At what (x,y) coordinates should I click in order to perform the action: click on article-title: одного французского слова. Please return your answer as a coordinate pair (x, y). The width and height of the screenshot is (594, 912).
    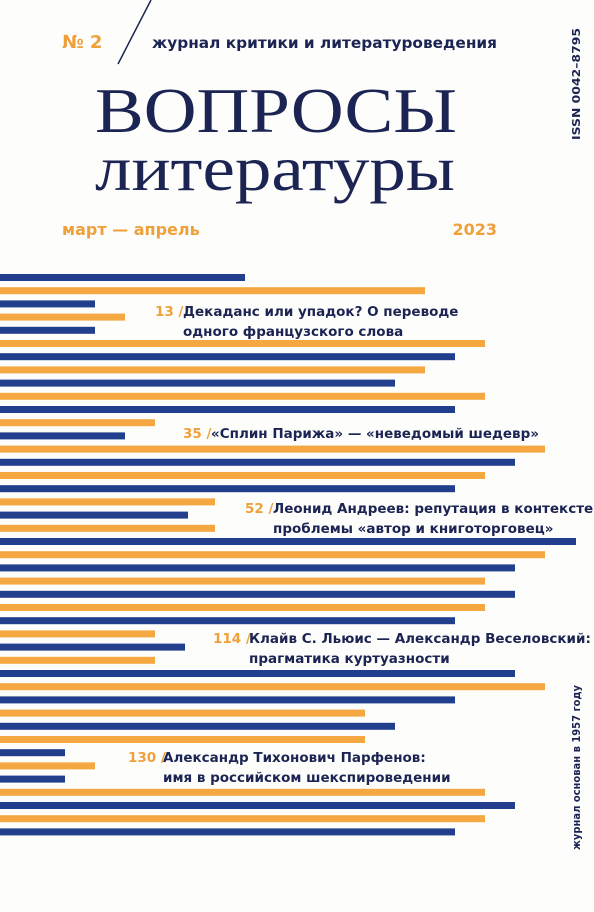
    Looking at the image, I should click on (293, 332).